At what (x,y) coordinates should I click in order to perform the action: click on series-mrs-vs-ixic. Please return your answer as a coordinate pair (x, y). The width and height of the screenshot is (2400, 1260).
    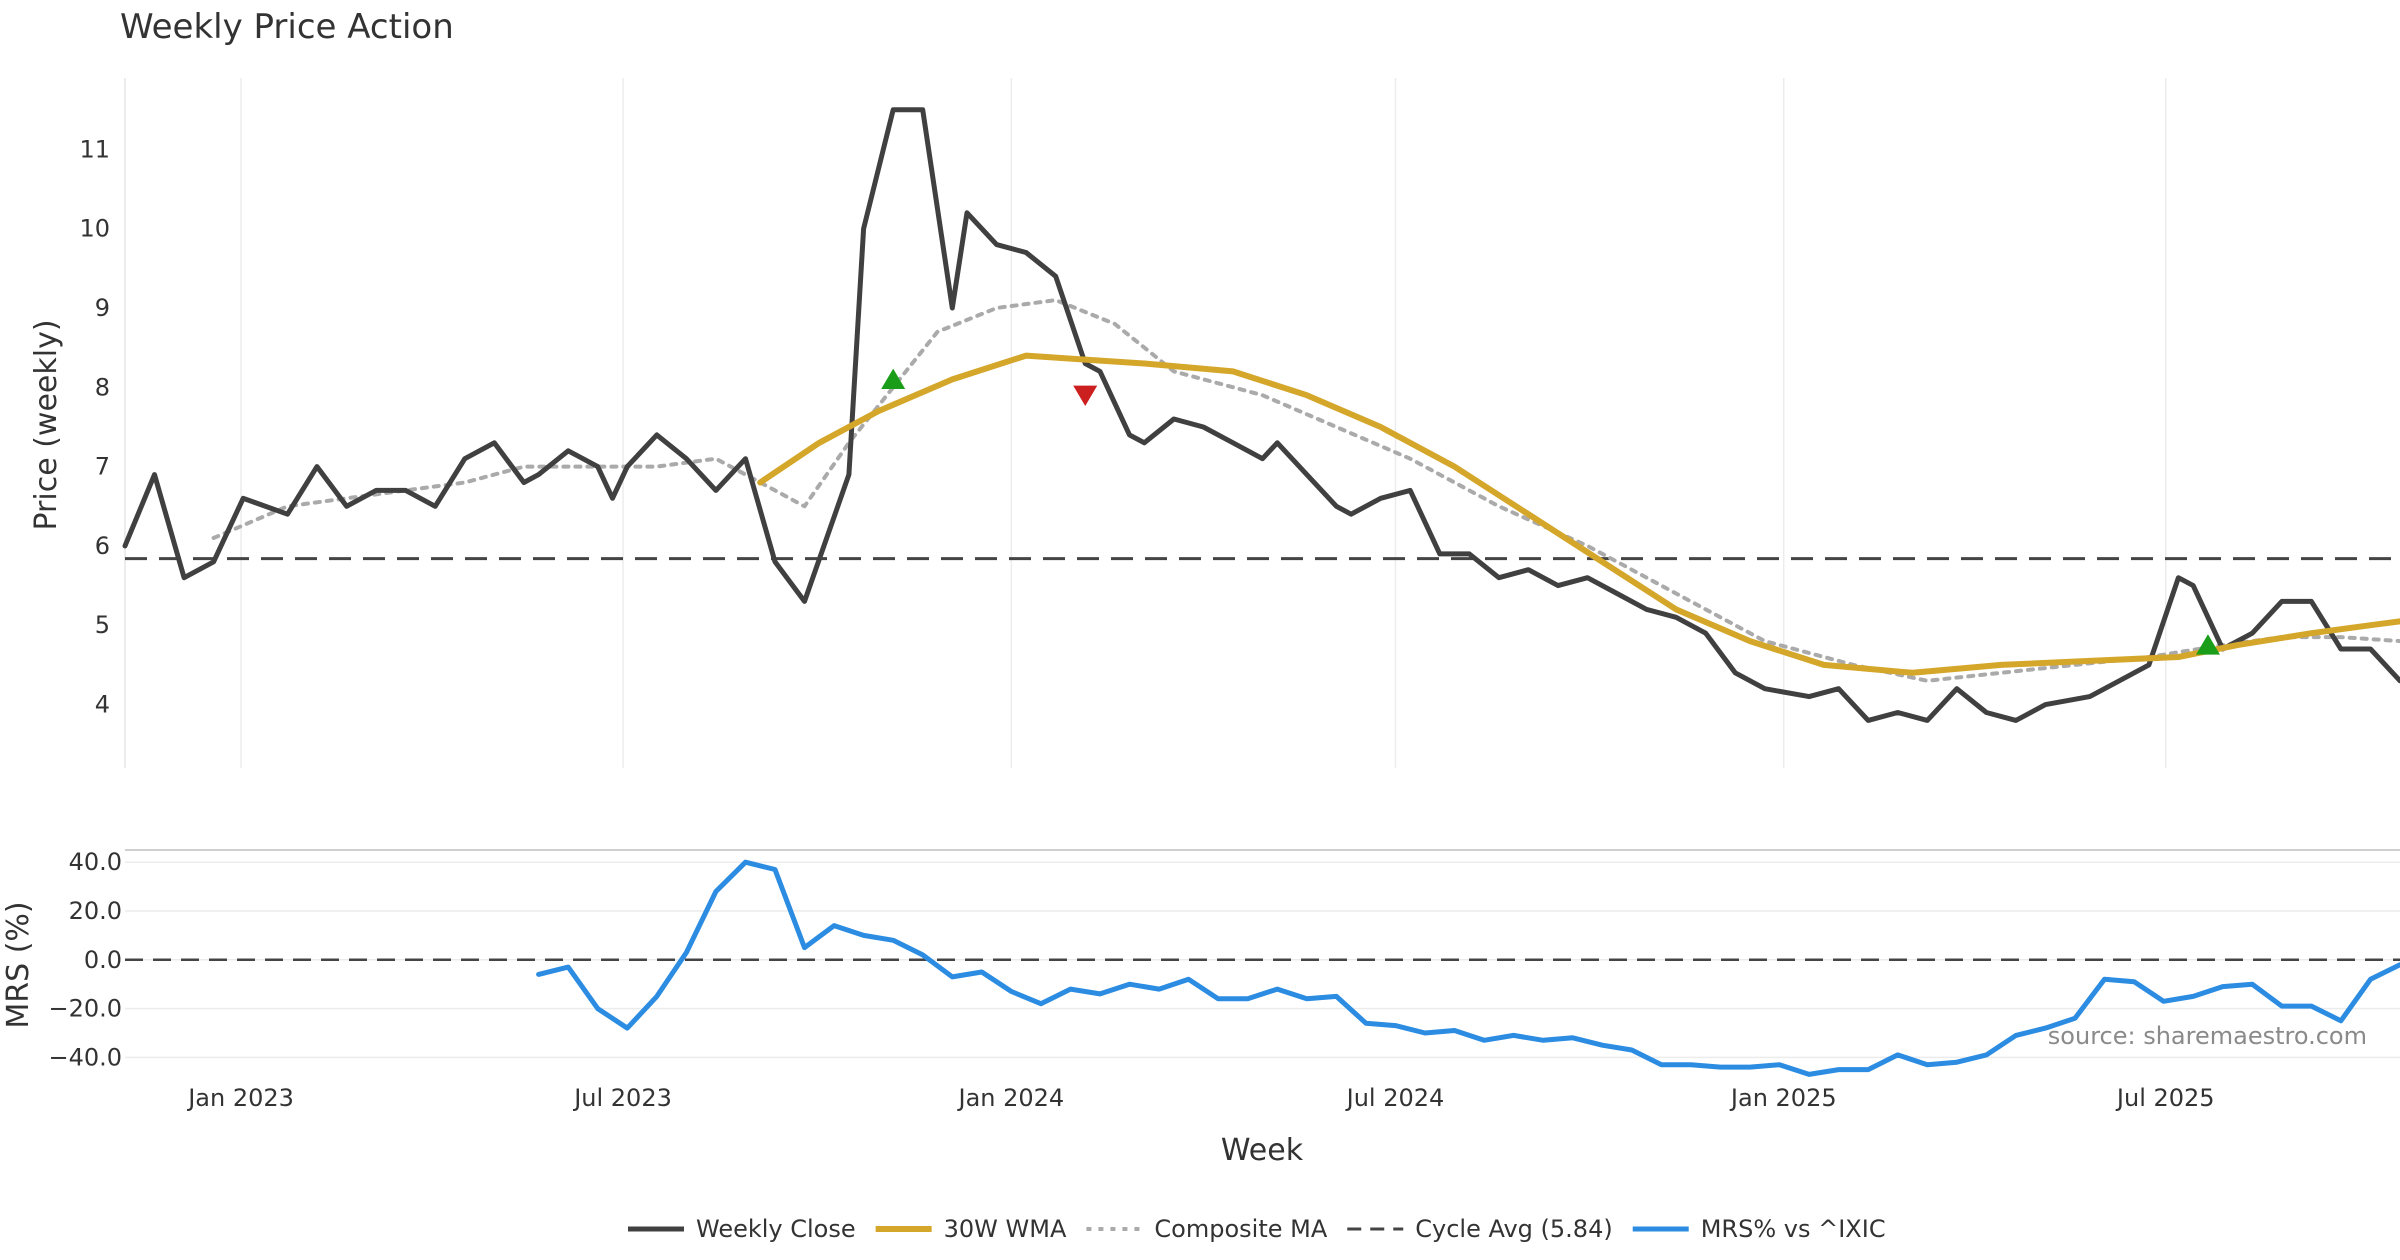
    Looking at the image, I should click on (1468, 968).